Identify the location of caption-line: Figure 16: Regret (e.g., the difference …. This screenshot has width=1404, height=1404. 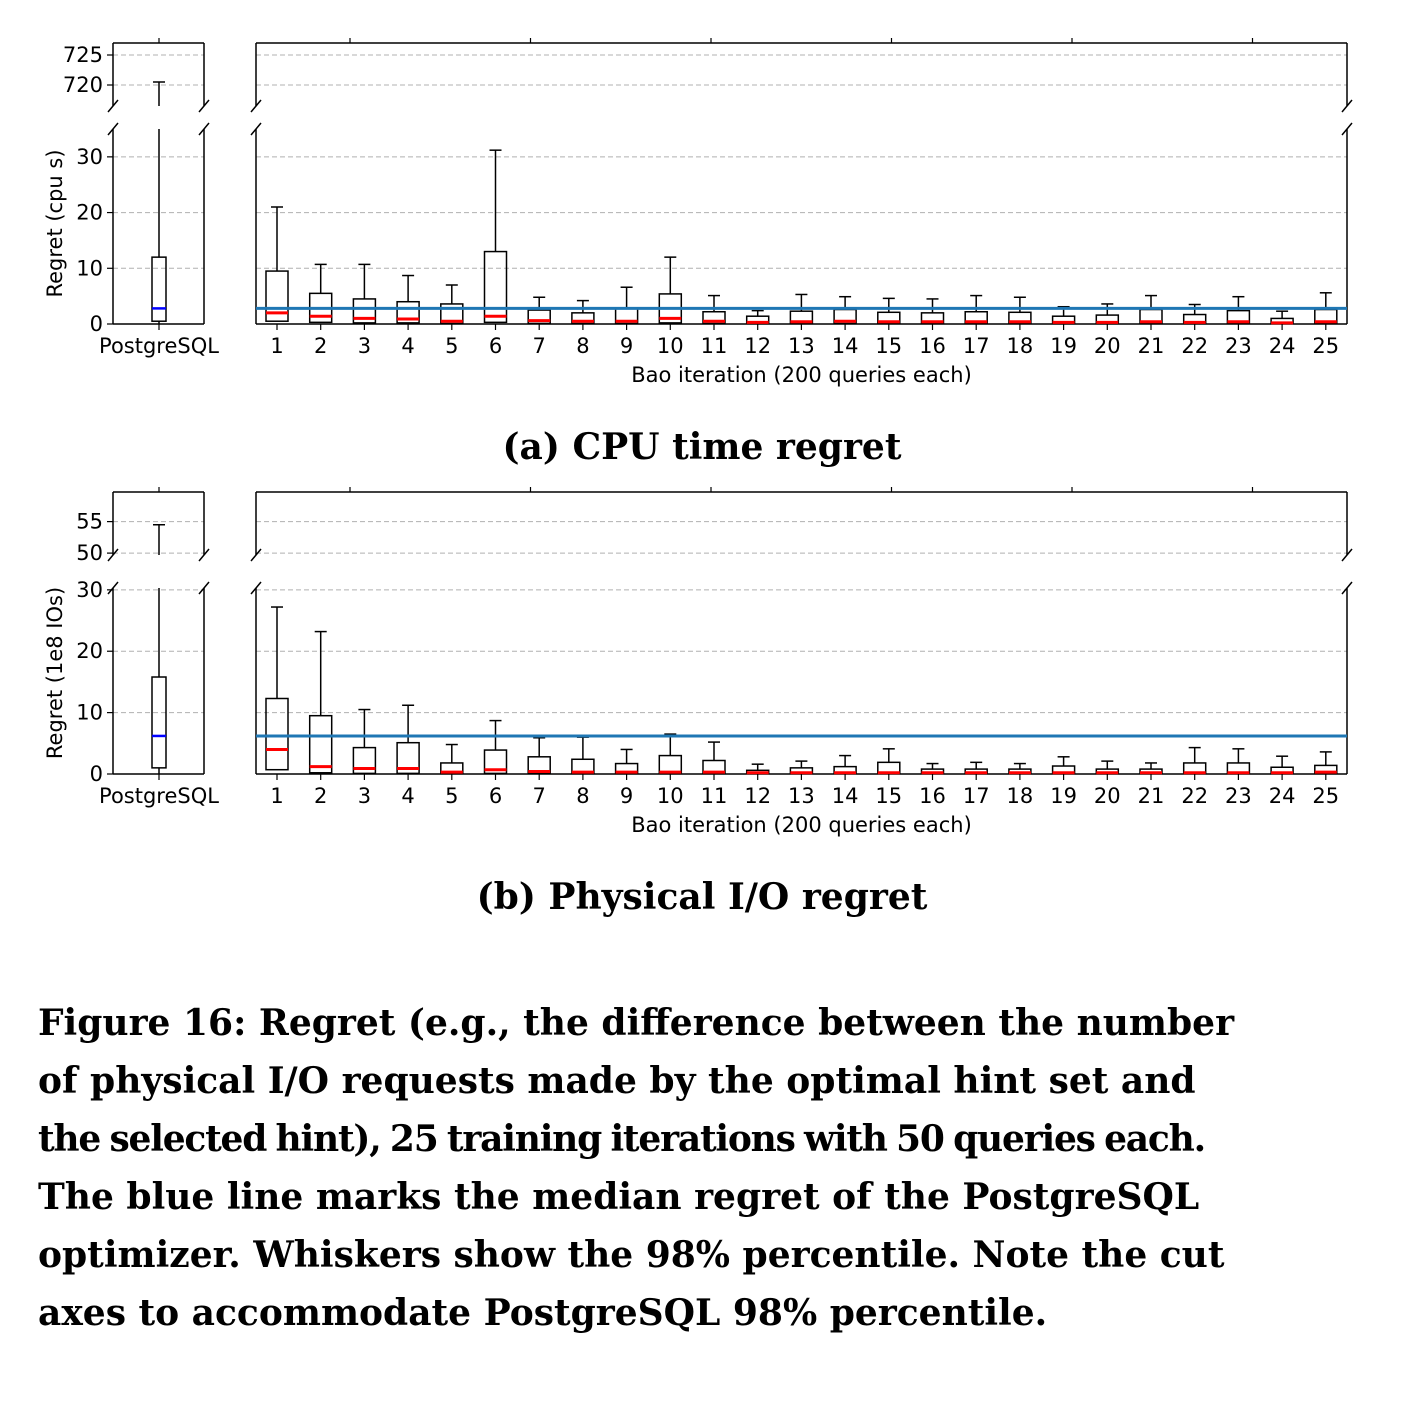
(636, 1023).